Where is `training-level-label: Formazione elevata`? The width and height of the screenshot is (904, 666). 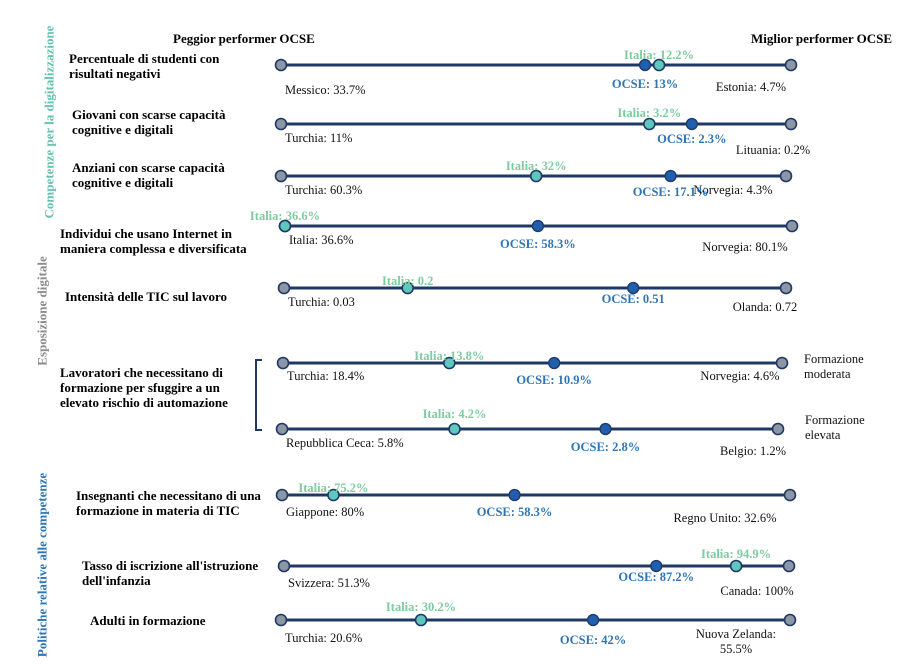 training-level-label: Formazione elevata is located at coordinates (835, 427).